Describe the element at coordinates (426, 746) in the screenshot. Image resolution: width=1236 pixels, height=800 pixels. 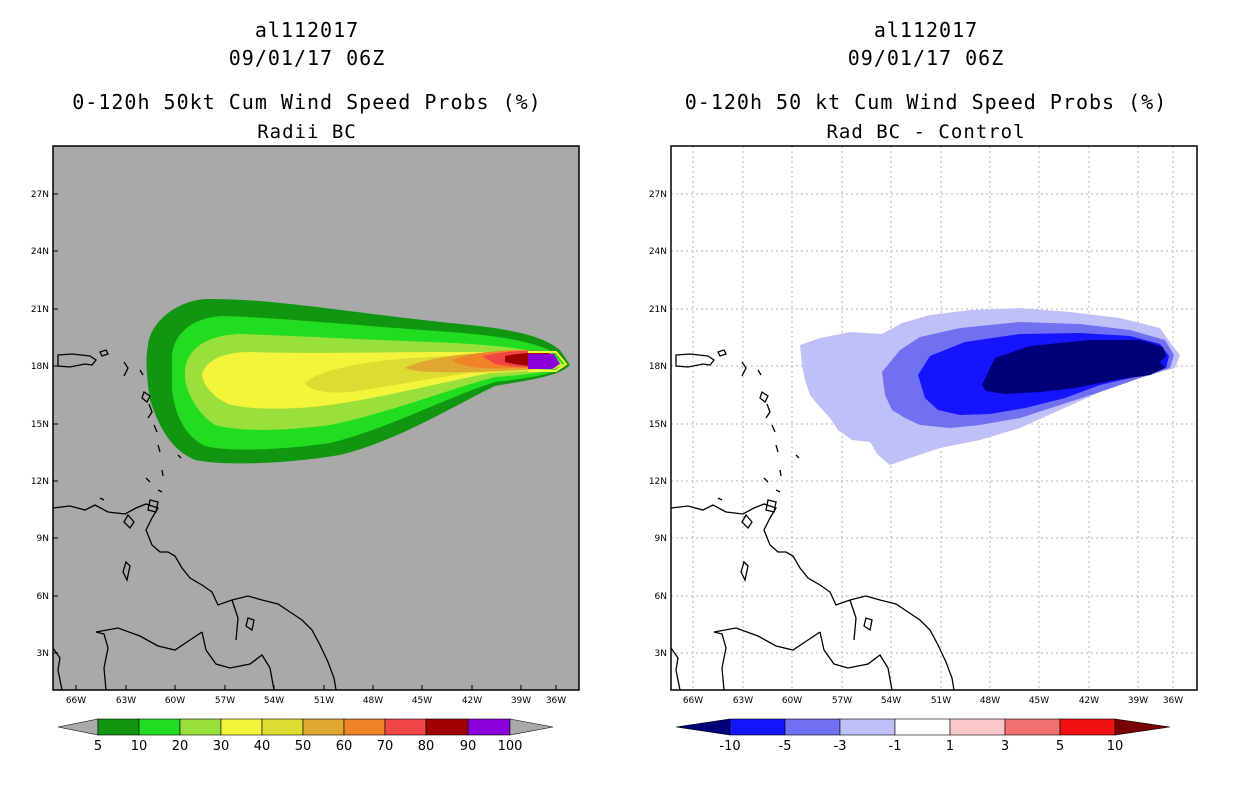
I see `colorbar-label: 80` at that location.